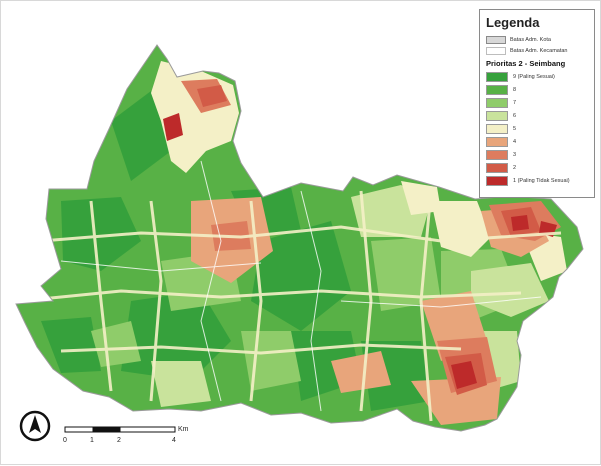 This screenshot has width=601, height=466. I want to click on legend-class-label: 9 (Paling Sesuai), so click(534, 76).